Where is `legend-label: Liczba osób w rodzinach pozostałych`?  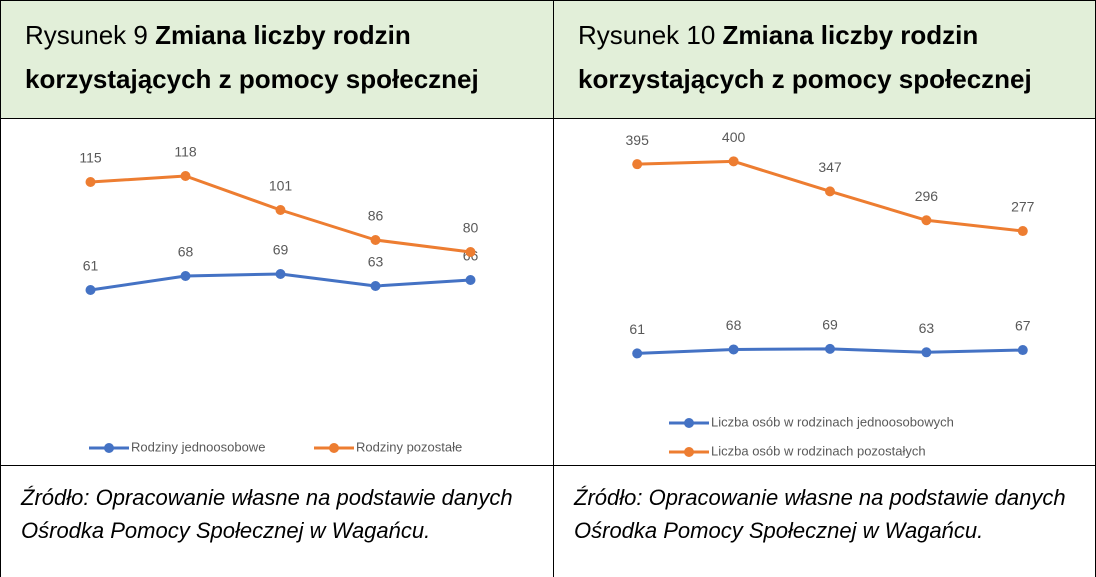 legend-label: Liczba osób w rodzinach pozostałych is located at coordinates (818, 450).